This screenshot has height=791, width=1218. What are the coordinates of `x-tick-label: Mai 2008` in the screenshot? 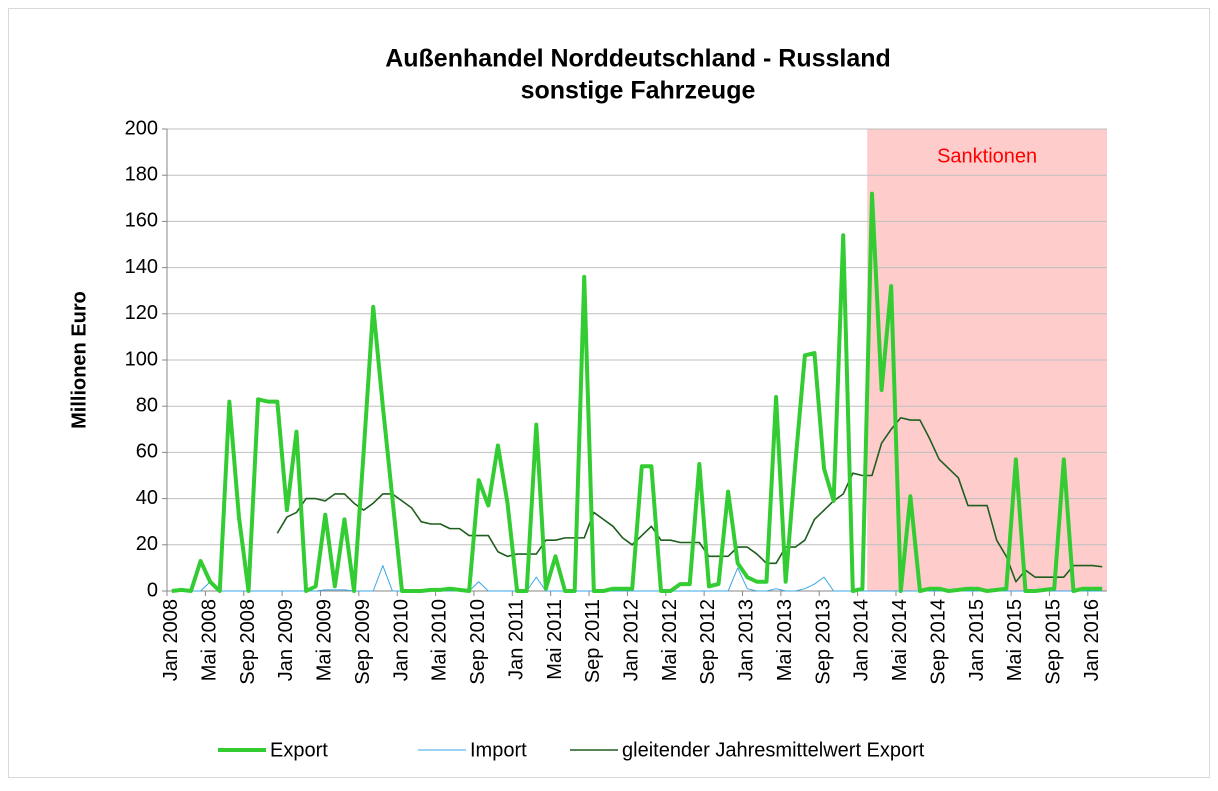 It's located at (209, 640).